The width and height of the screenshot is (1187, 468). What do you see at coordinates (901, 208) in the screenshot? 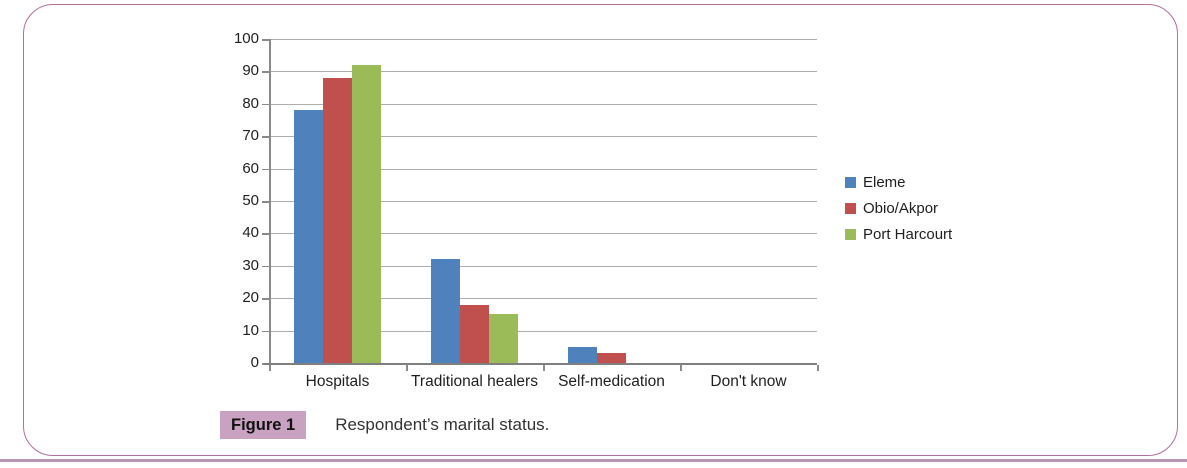
I see `legend-label: Obio/Akpor` at bounding box center [901, 208].